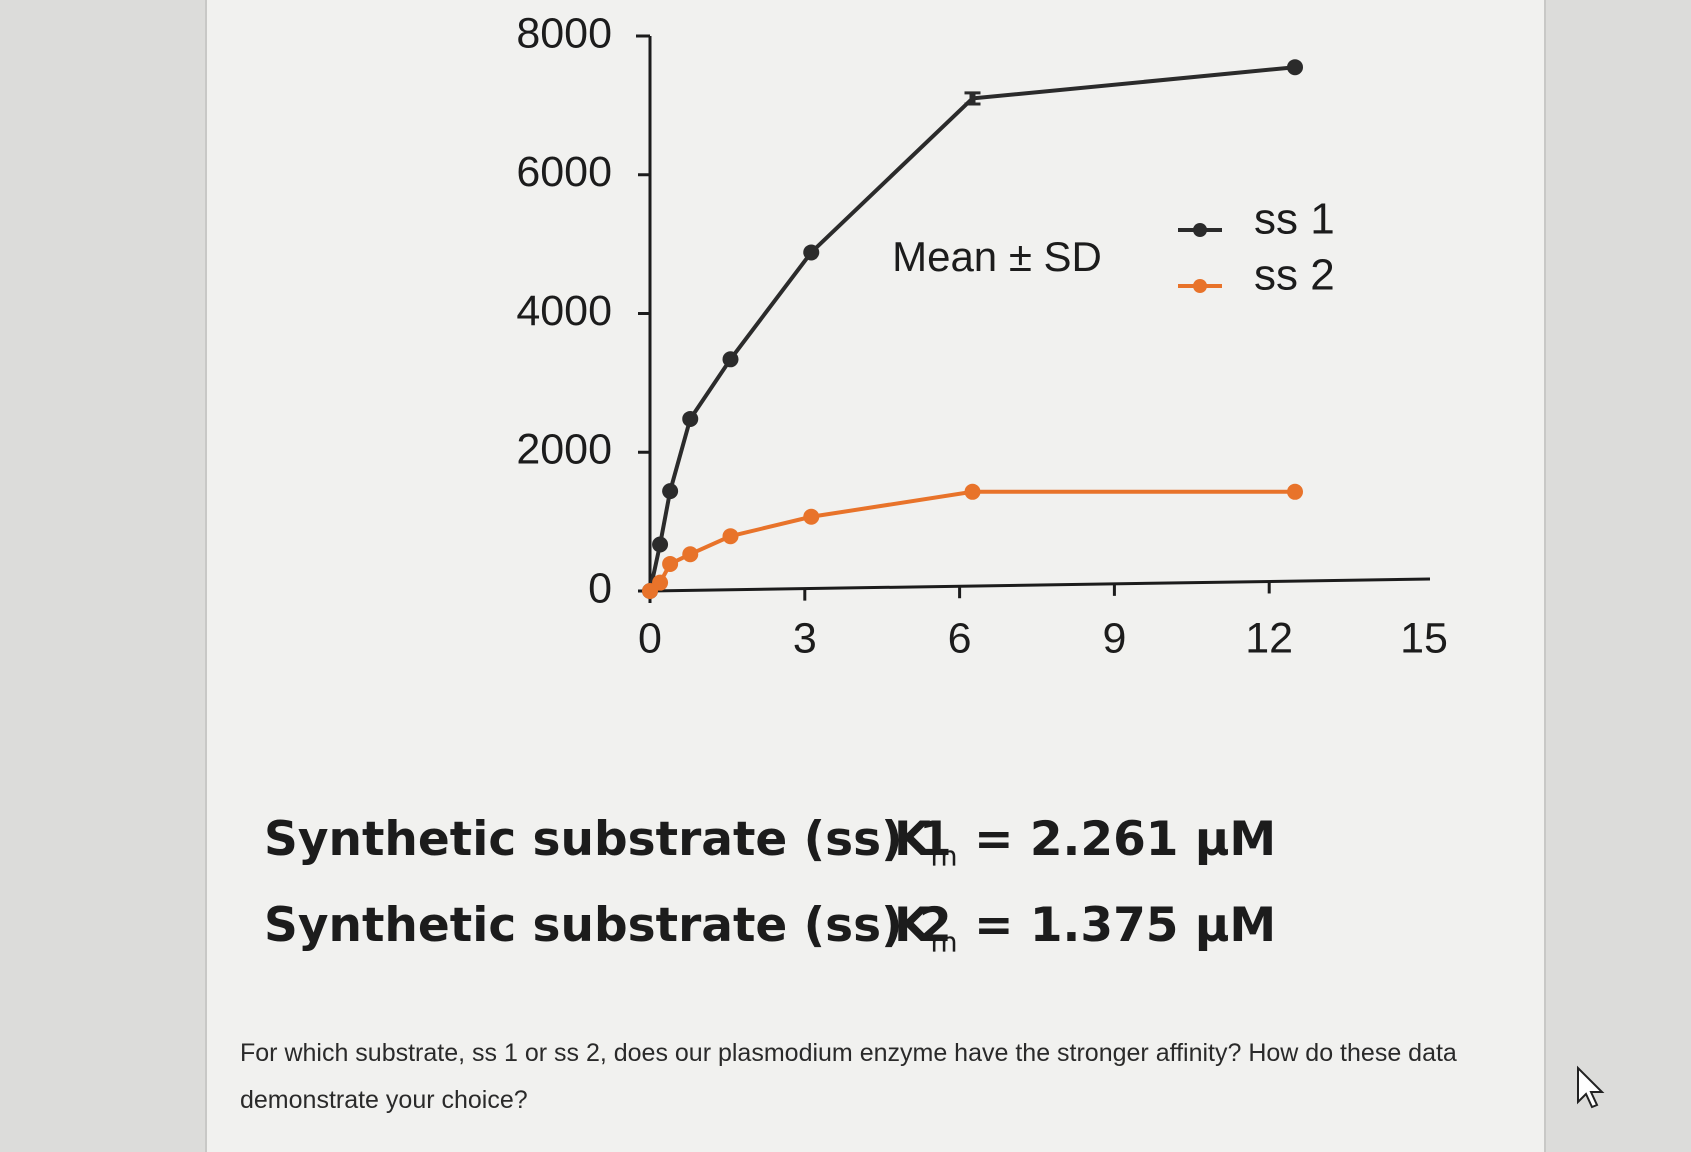  I want to click on substrate-label: Synthetic substrate (ss) 1, so click(608, 839).